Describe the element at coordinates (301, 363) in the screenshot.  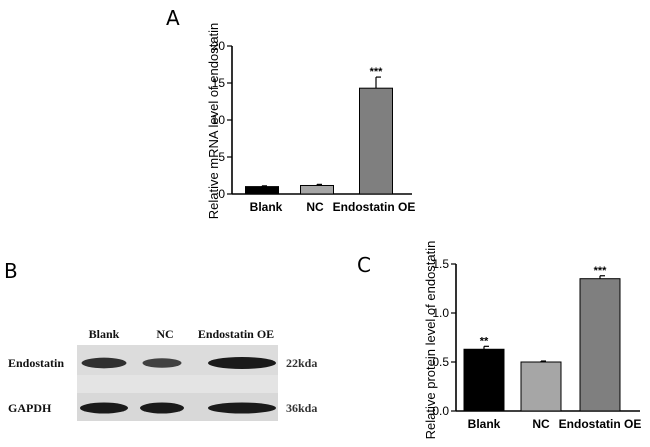
I see `blot-size-label: 22kda` at that location.